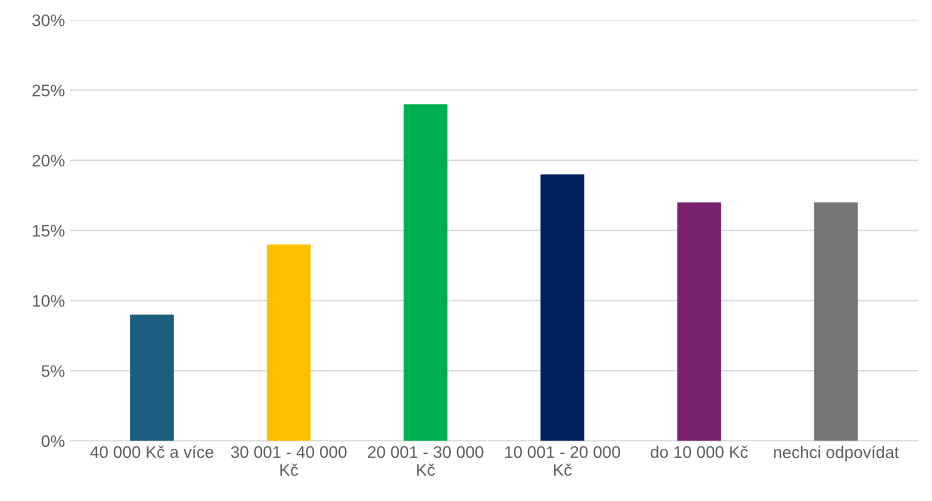 This screenshot has height=501, width=932. What do you see at coordinates (48, 90) in the screenshot?
I see `y-tick-label: 25%` at bounding box center [48, 90].